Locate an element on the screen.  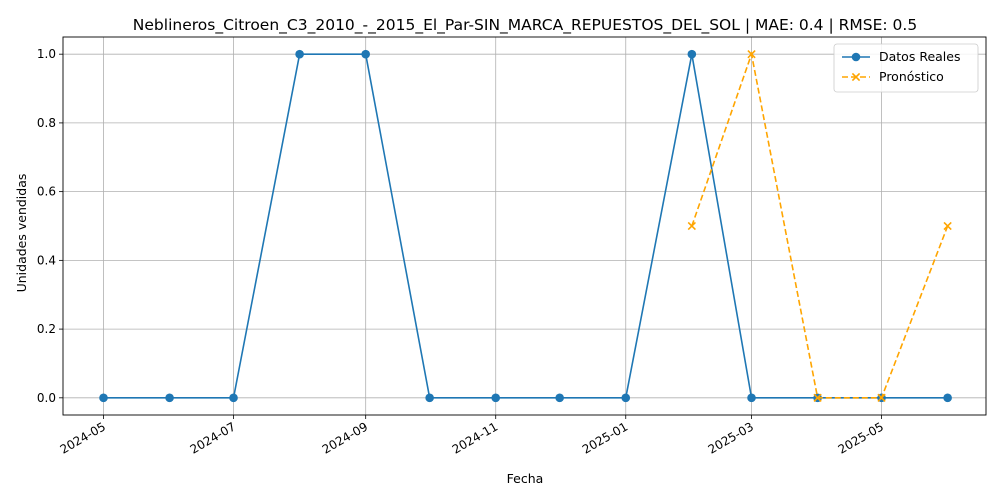
x-tick-label: 2024-05 is located at coordinates (83, 437).